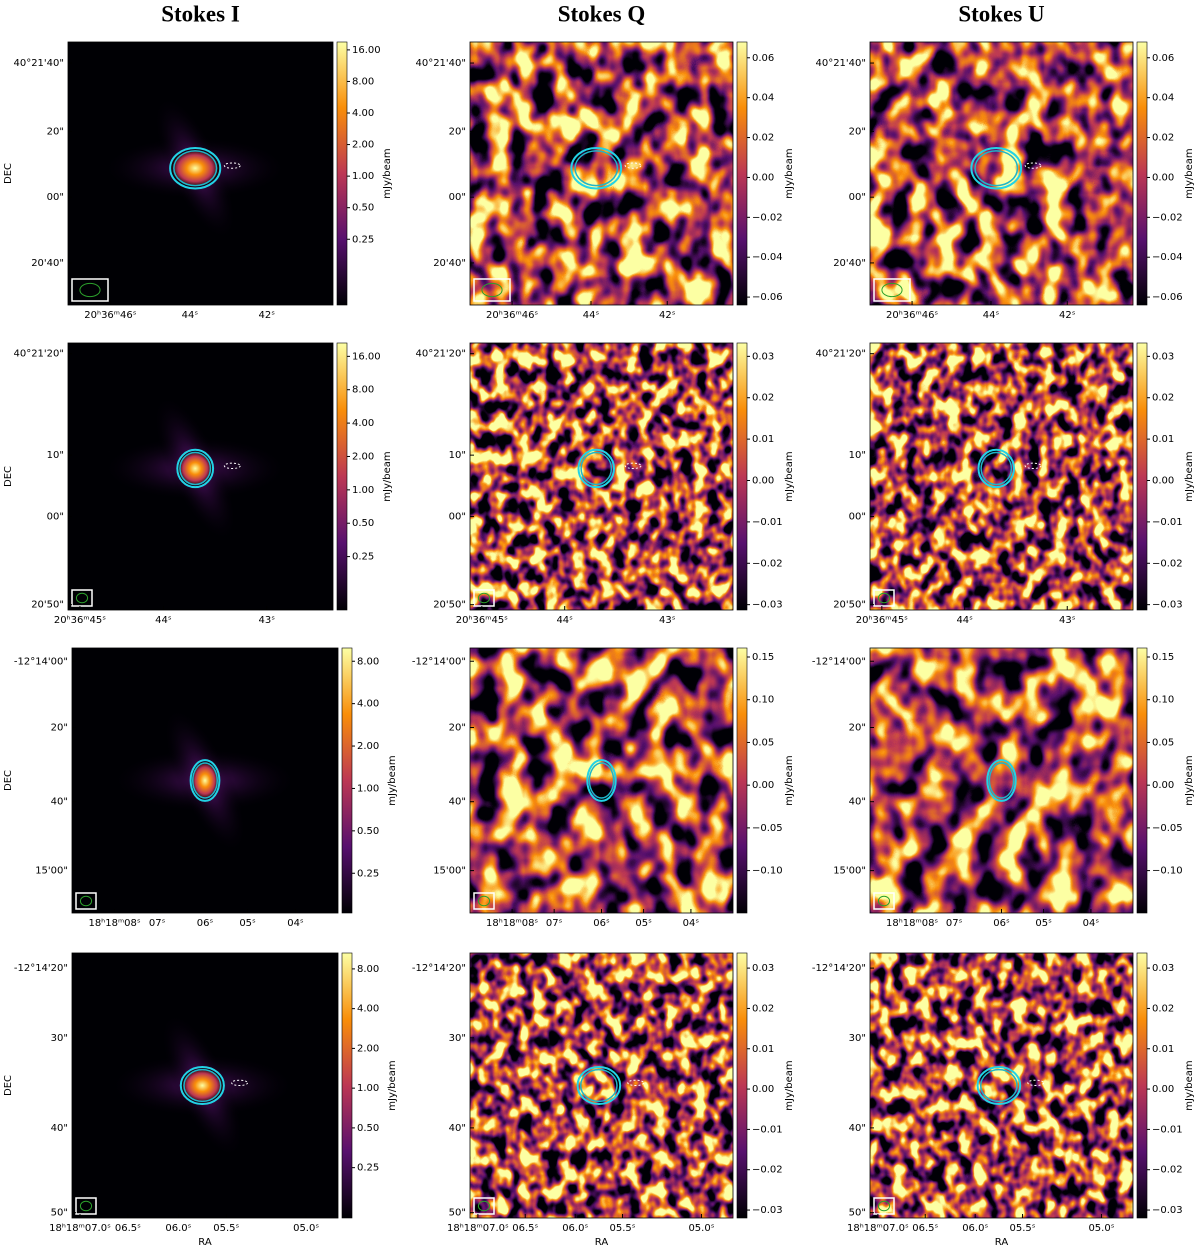  Describe the element at coordinates (200, 13) in the screenshot. I see `column-title: Stokes I` at that location.